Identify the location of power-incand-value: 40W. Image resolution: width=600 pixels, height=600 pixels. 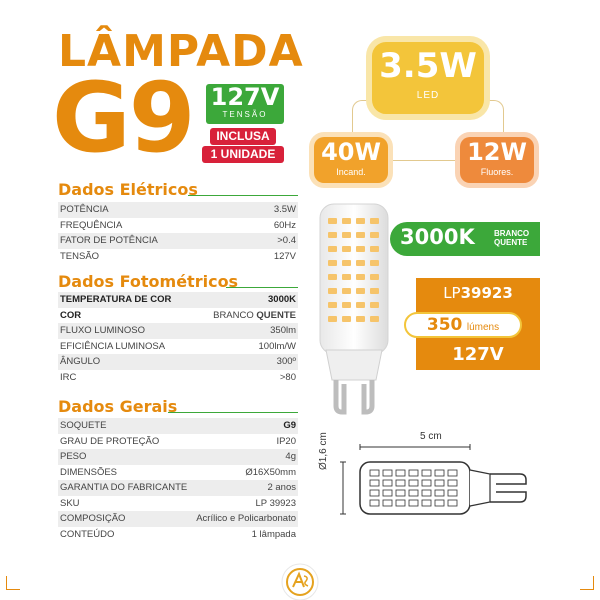
(351, 152).